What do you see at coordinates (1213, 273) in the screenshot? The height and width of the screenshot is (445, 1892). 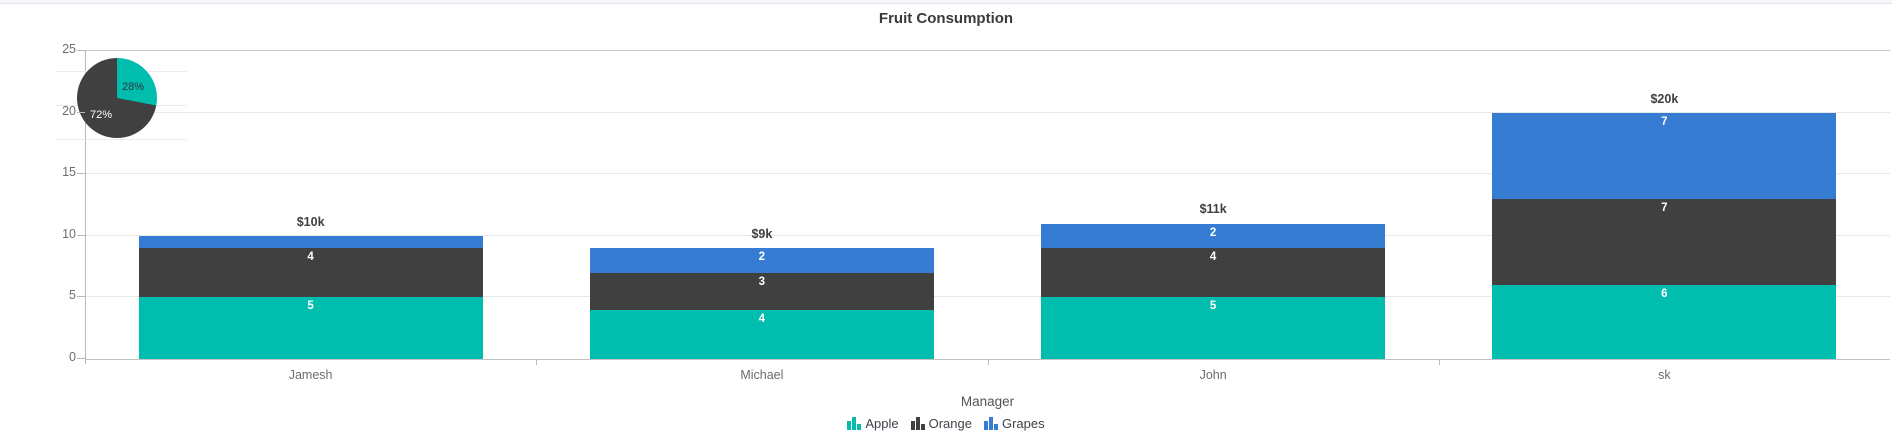 I see `bar-segment-orange-john: 4` at bounding box center [1213, 273].